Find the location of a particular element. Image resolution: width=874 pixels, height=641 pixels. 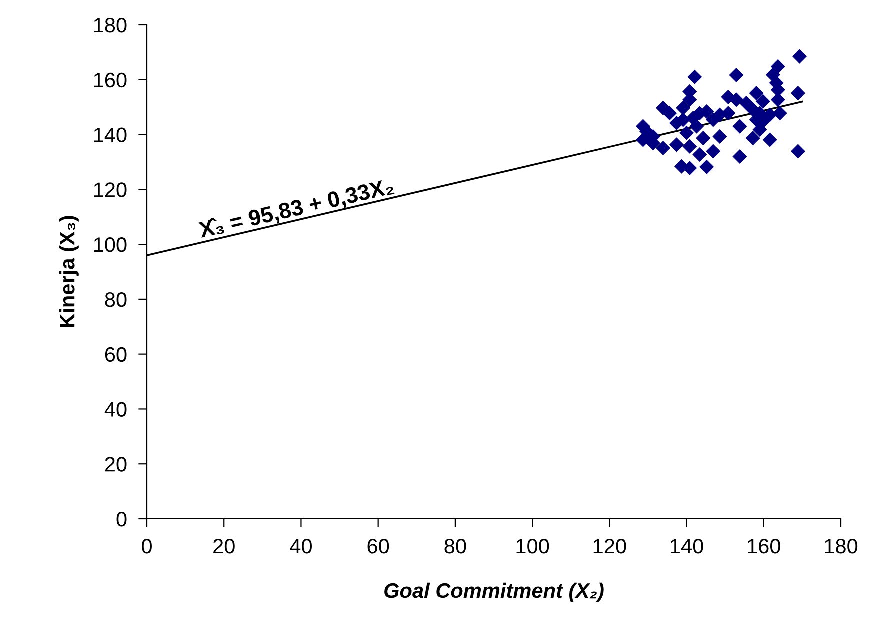

y-tick-label: 20 is located at coordinates (116, 464).